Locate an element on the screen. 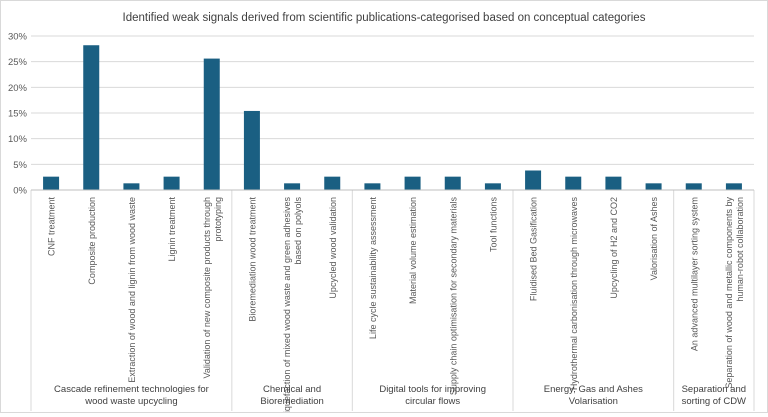 This screenshot has width=768, height=417. y-axis: 0% 5% 10% 15% 20% 25% 30% is located at coordinates (18, 114).